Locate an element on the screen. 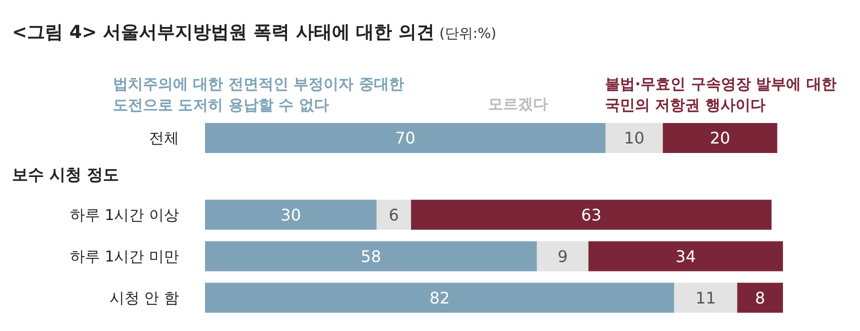 The height and width of the screenshot is (331, 860). data-label: 8 is located at coordinates (760, 298).